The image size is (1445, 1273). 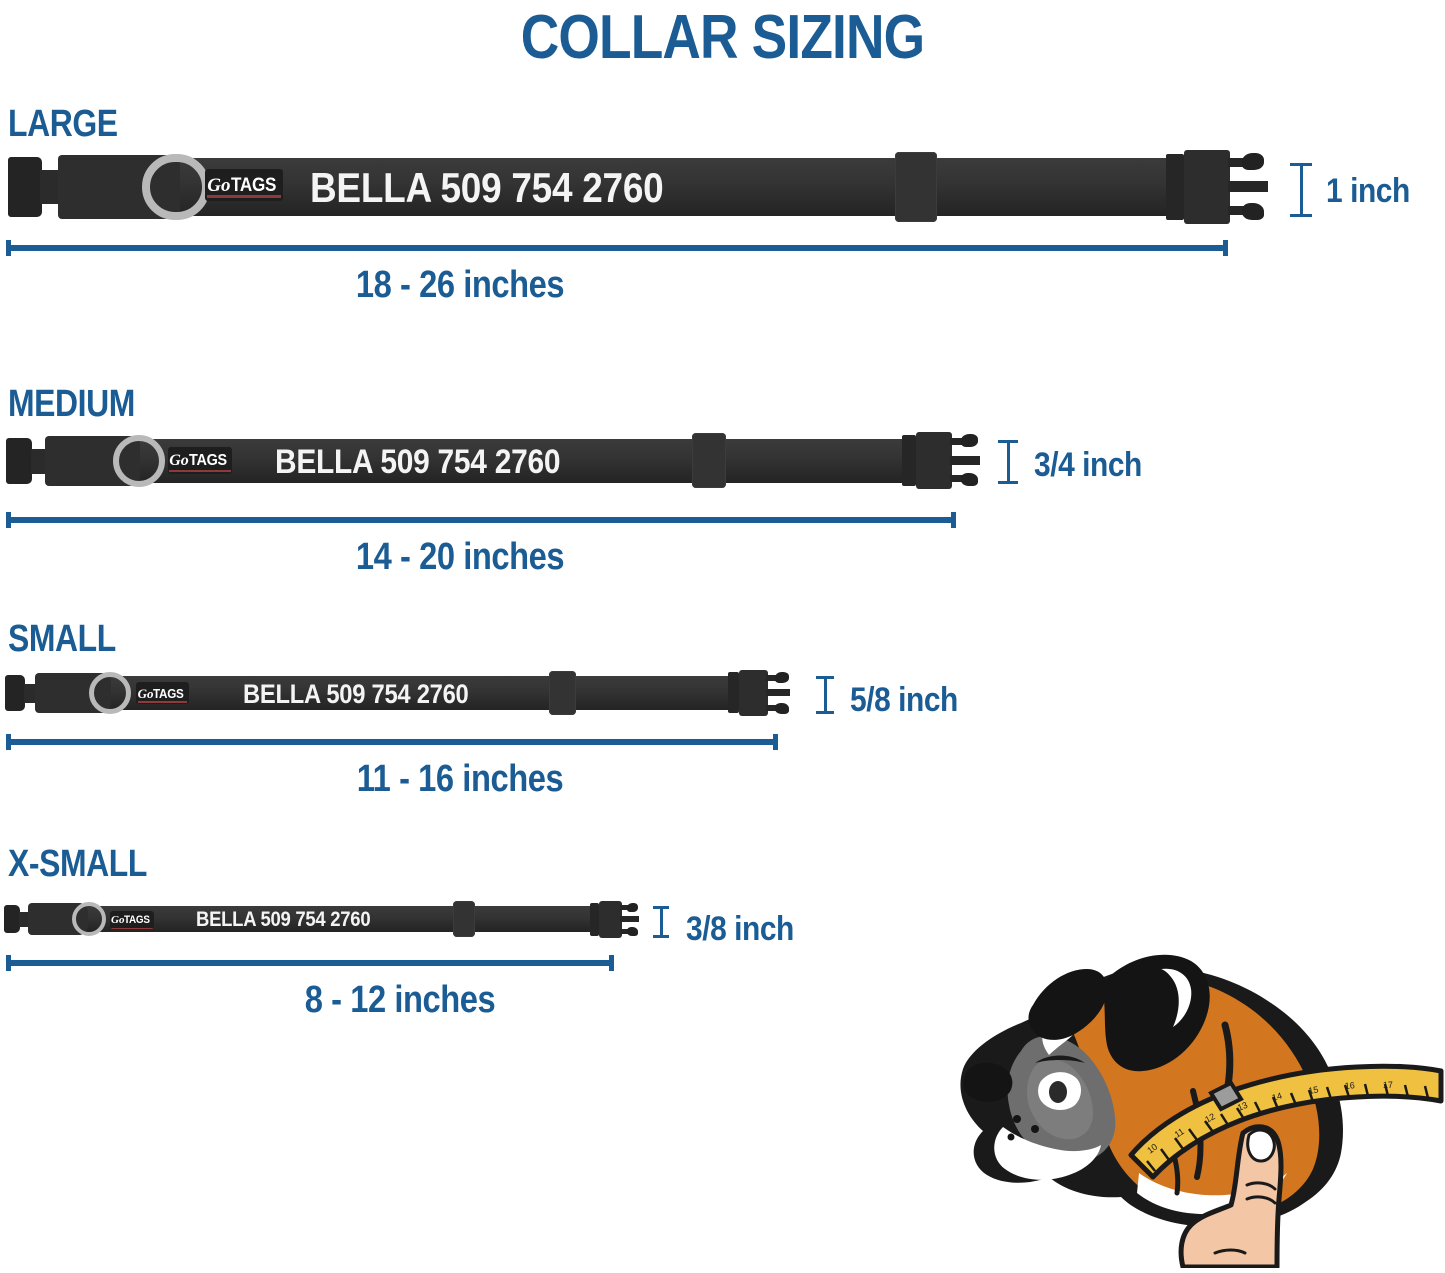 What do you see at coordinates (1226, 1096) in the screenshot?
I see `tape-metal-clip` at bounding box center [1226, 1096].